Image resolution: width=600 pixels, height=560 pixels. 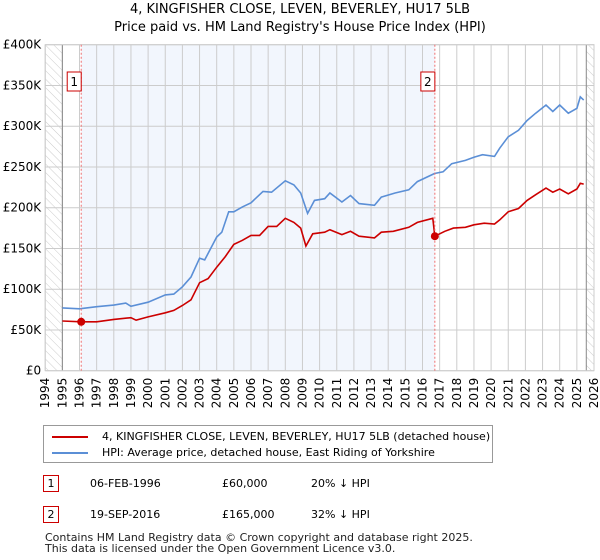 I want to click on x-tick-label: 2000, so click(x=148, y=393).